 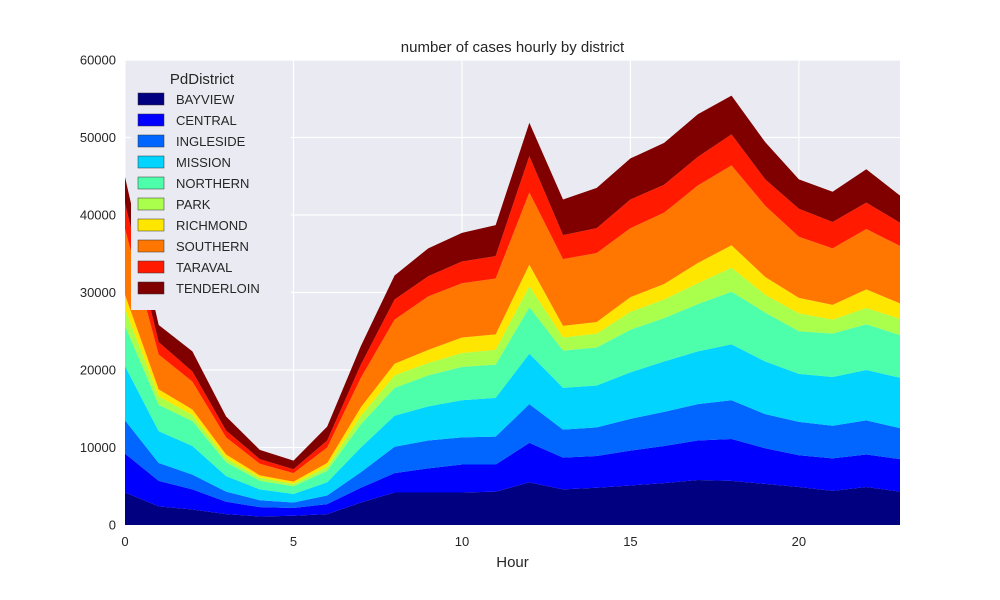 I want to click on legend-label-northern: NORTHERN, so click(x=212, y=183).